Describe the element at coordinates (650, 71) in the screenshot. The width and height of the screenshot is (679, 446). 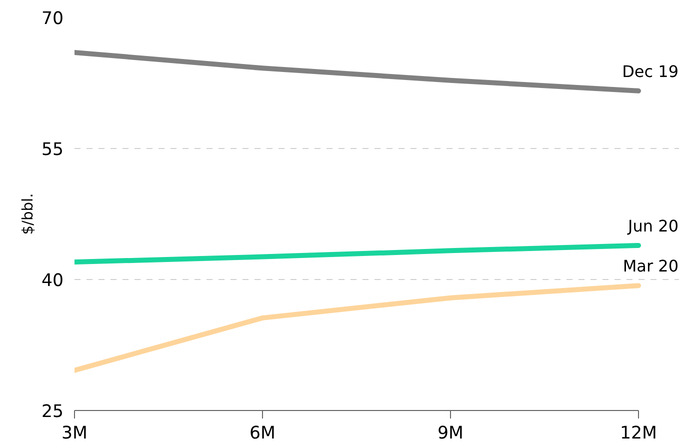
I see `series-label: Dec 19` at that location.